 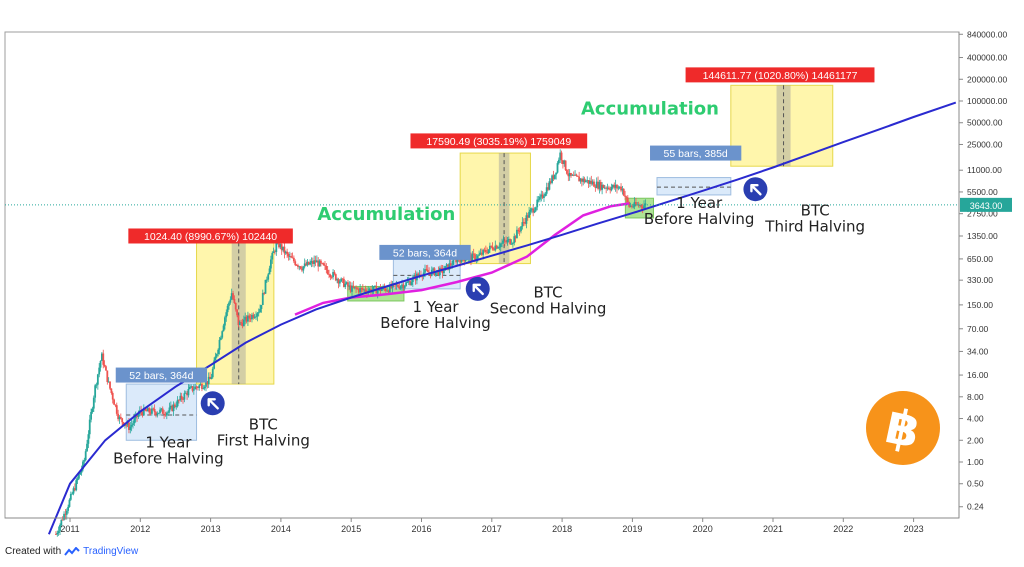 I want to click on y-tick-label: 330.00, so click(x=980, y=280).